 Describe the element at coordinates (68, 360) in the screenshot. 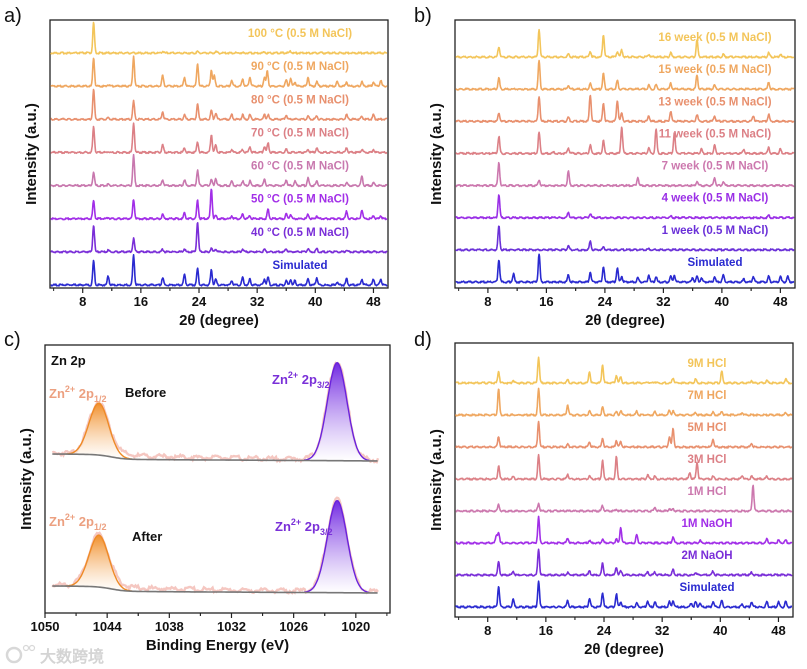

I see `spectrum-title: Zn 2p` at that location.